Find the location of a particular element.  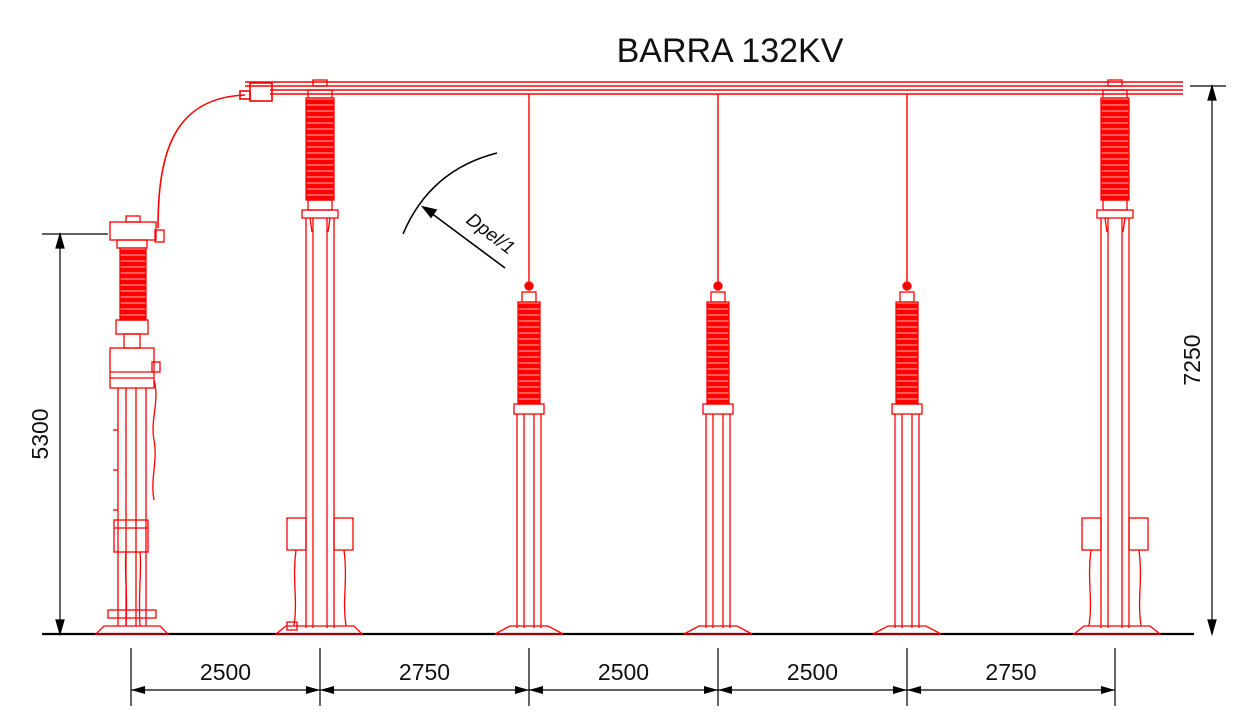

clearance-label: Dpel/1 is located at coordinates (490, 234).